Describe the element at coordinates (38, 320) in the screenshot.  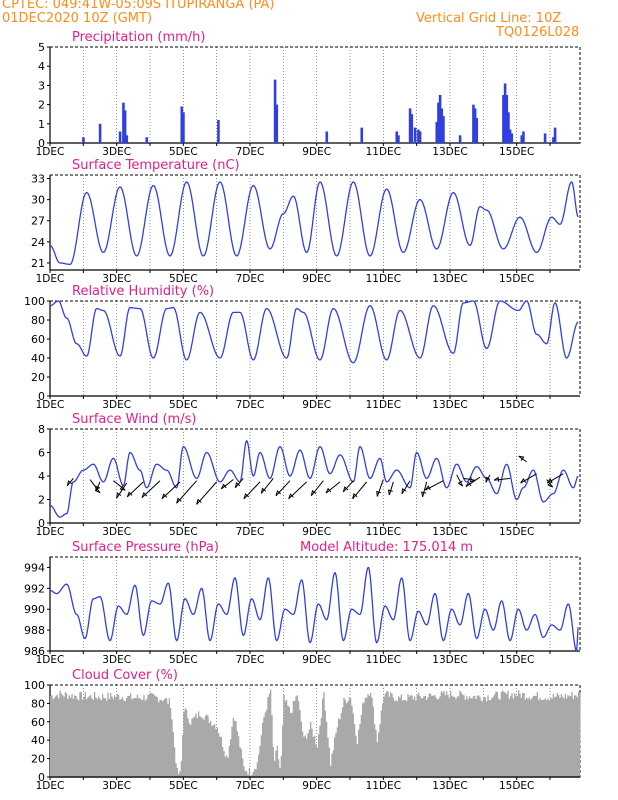
I see `y-tick-label: 80` at that location.